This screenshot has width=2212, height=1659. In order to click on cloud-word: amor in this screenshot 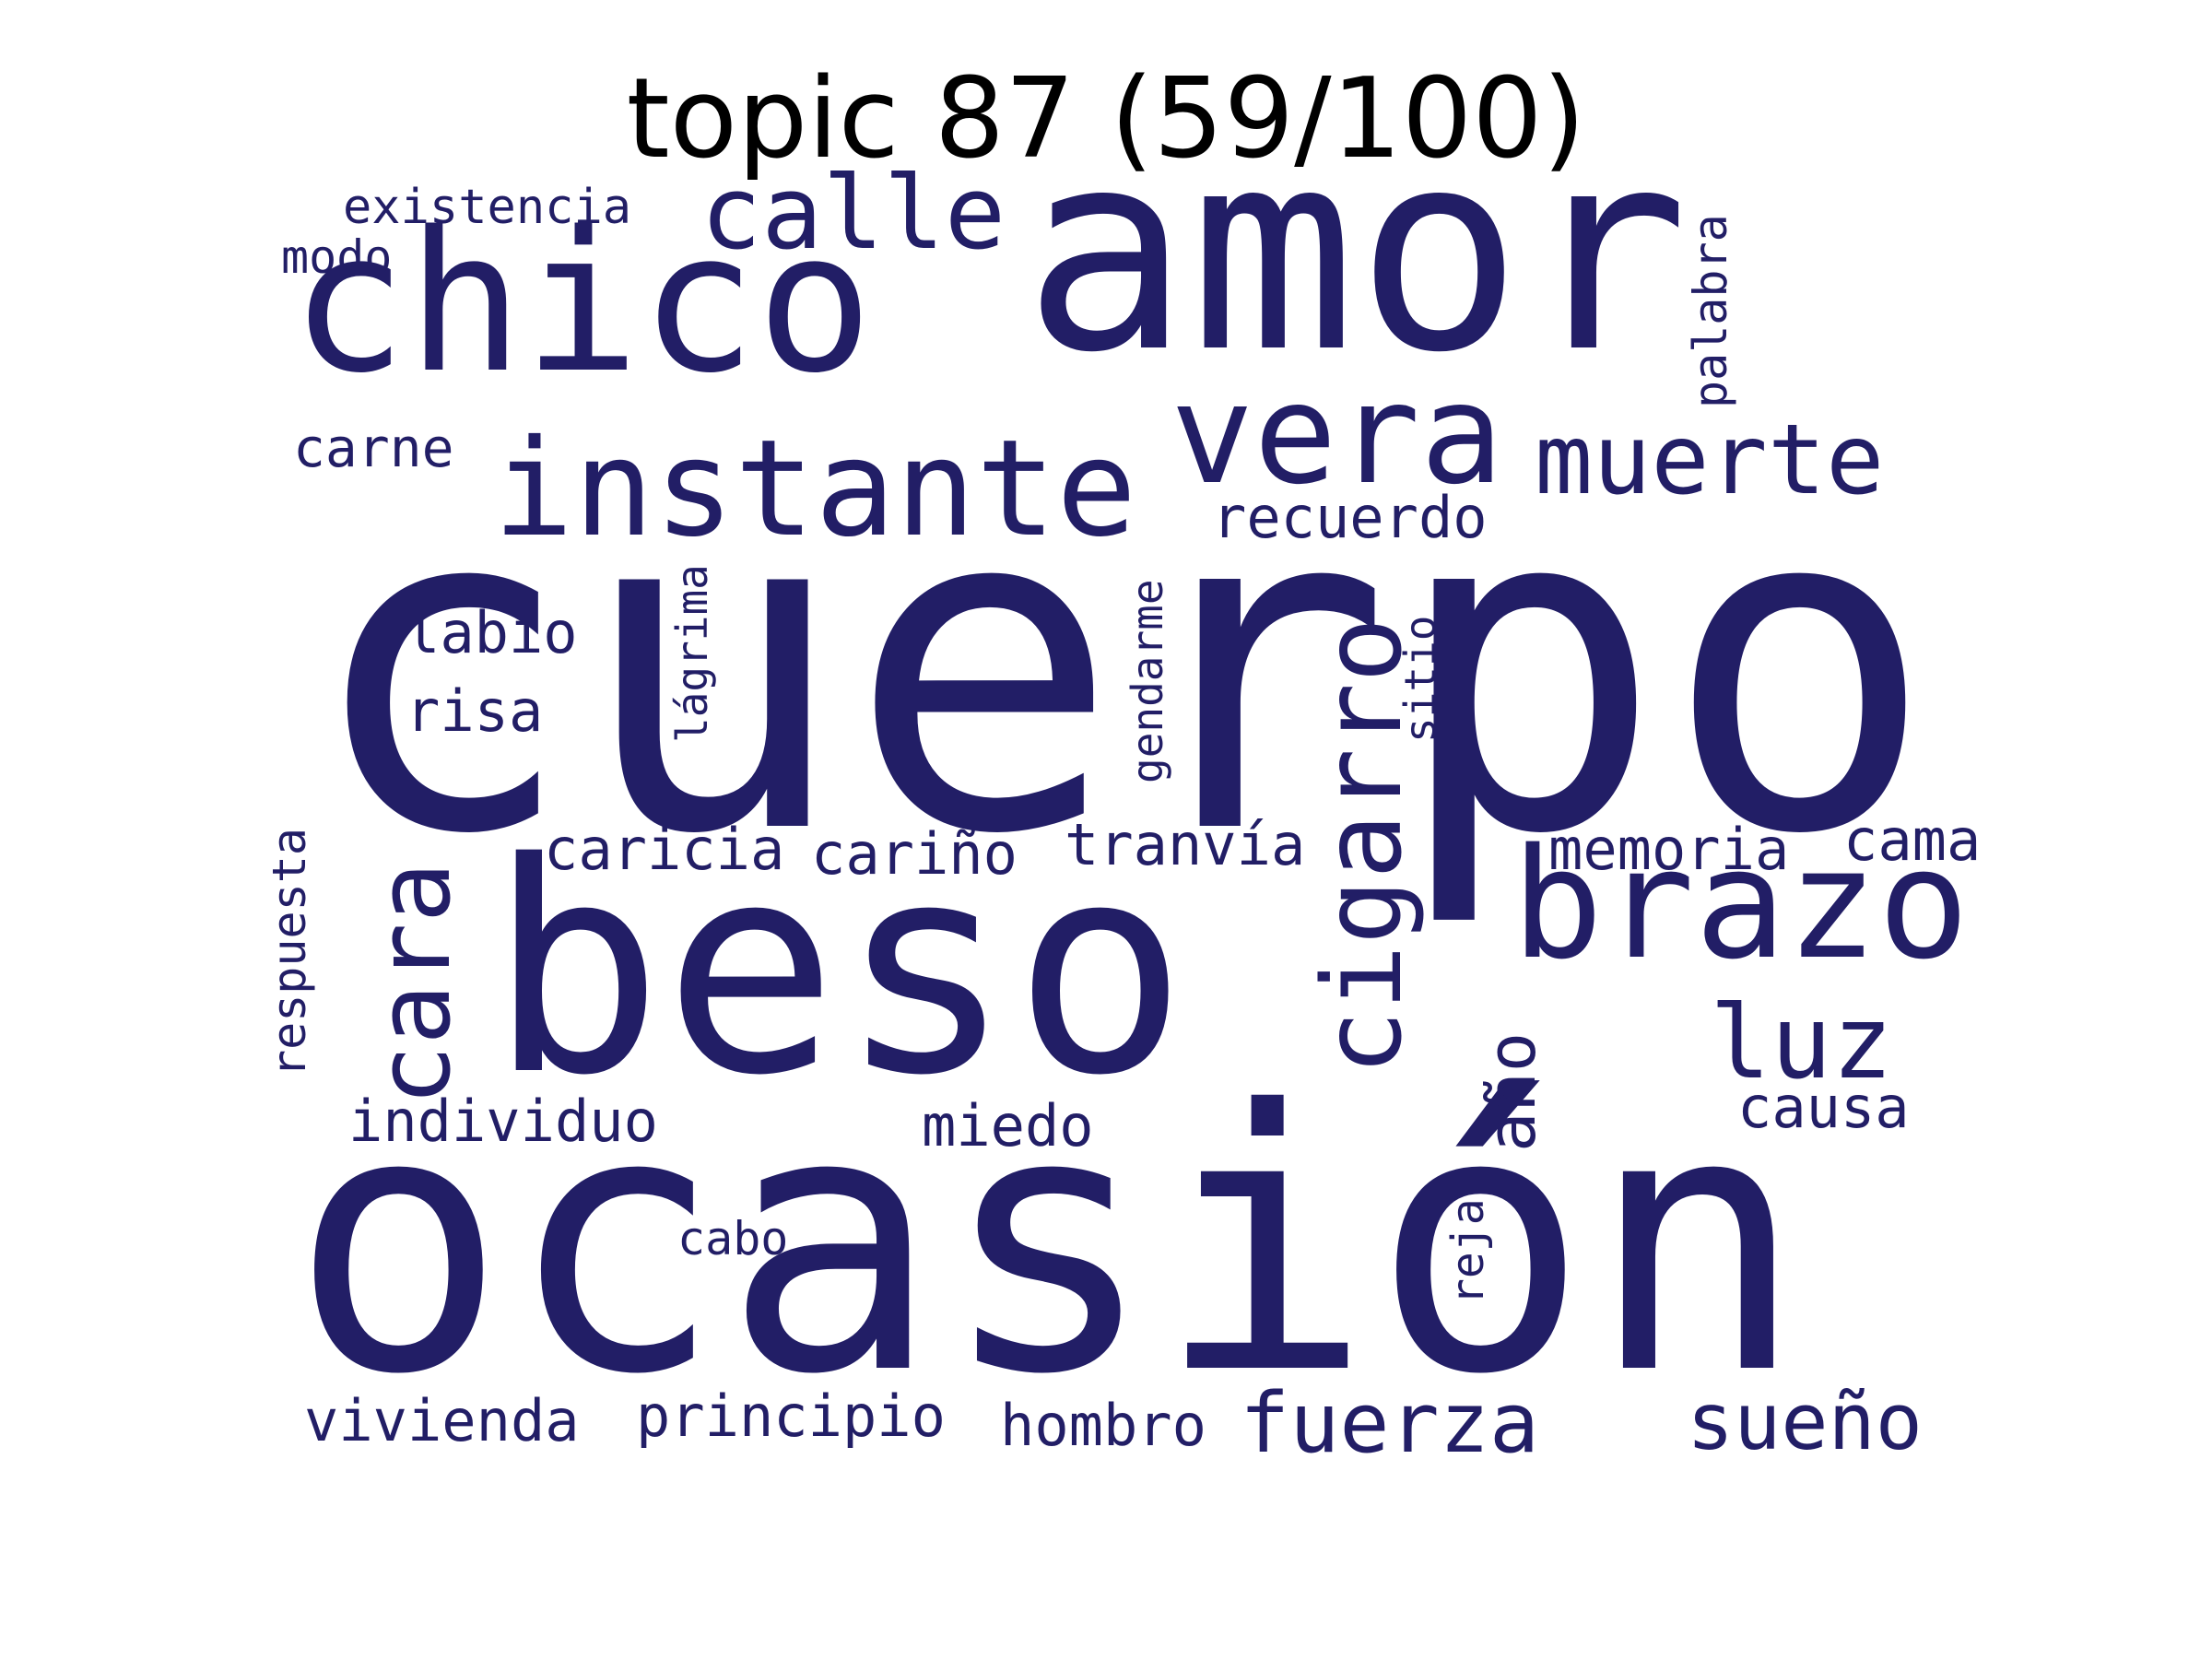, I will do `click(1356, 252)`.